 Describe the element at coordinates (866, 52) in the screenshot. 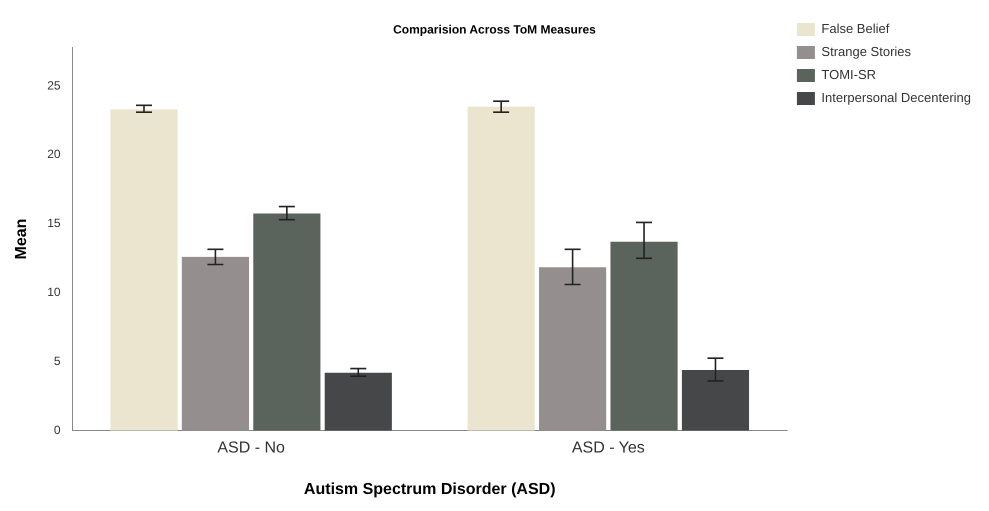

I see `legend-label: Strange Stories` at that location.